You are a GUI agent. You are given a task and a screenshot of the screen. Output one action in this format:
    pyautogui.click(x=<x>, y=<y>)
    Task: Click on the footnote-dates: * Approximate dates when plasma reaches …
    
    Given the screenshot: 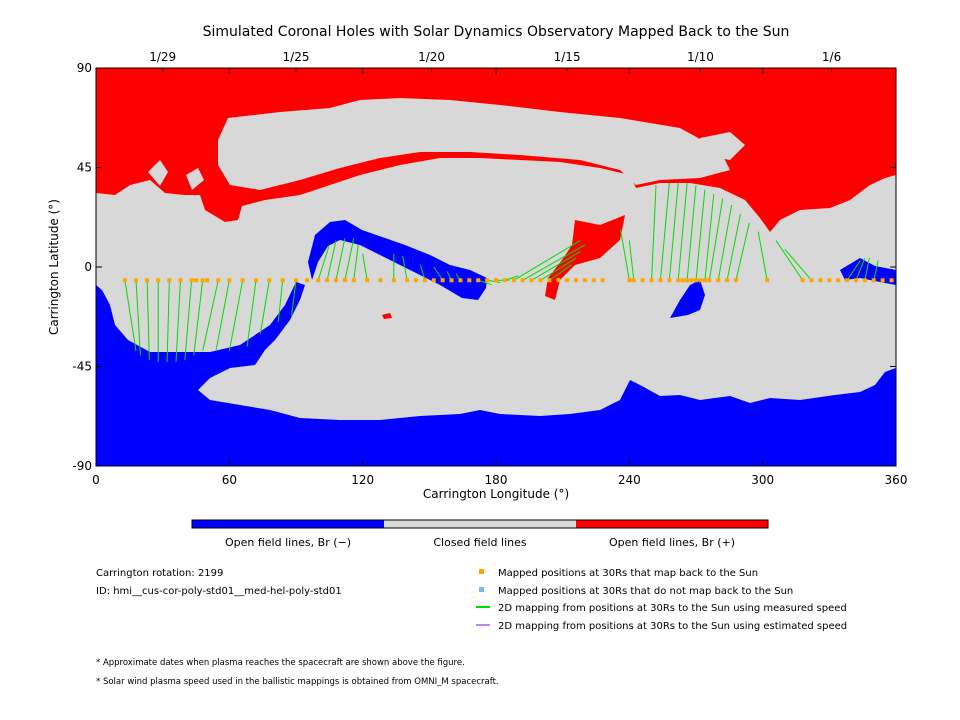 What is the action you would take?
    pyautogui.click(x=280, y=663)
    